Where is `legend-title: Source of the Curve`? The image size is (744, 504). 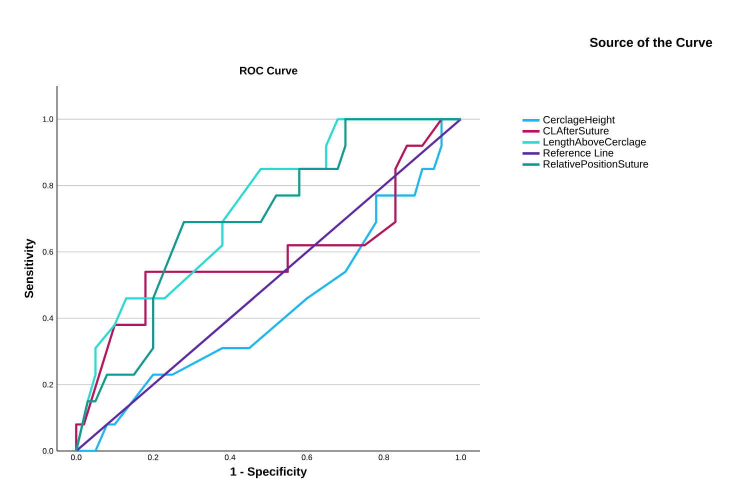 legend-title: Source of the Curve is located at coordinates (651, 43).